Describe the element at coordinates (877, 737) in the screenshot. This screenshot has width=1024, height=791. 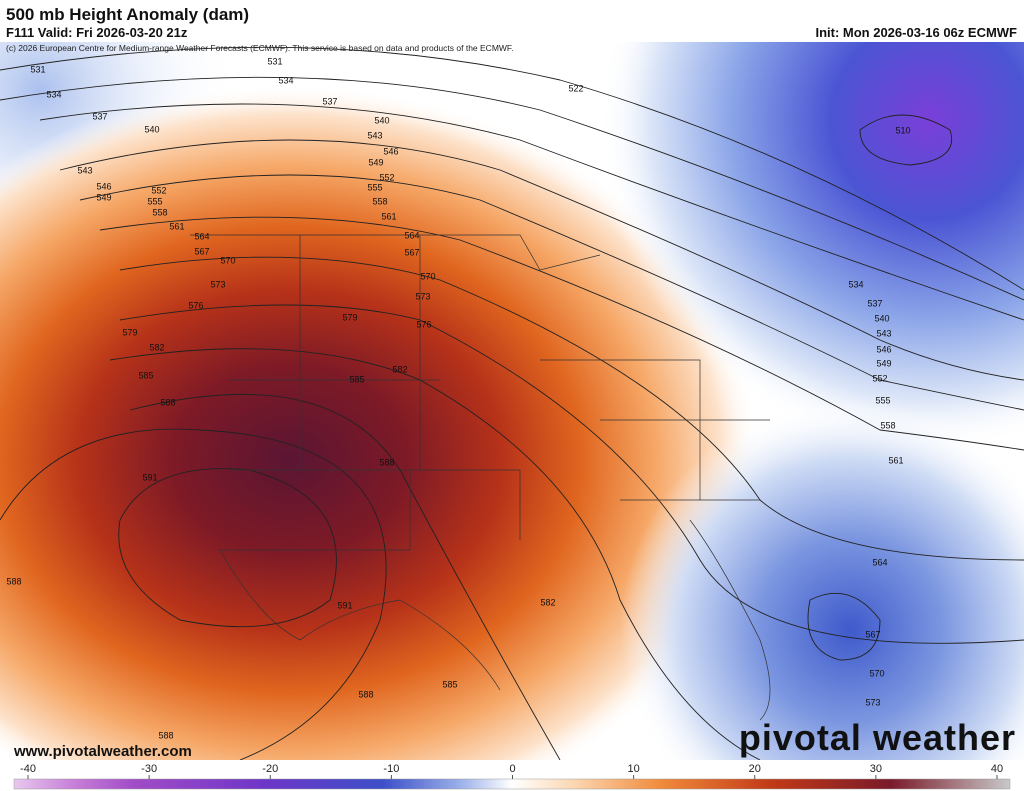
I see `logo: pivotal weather` at that location.